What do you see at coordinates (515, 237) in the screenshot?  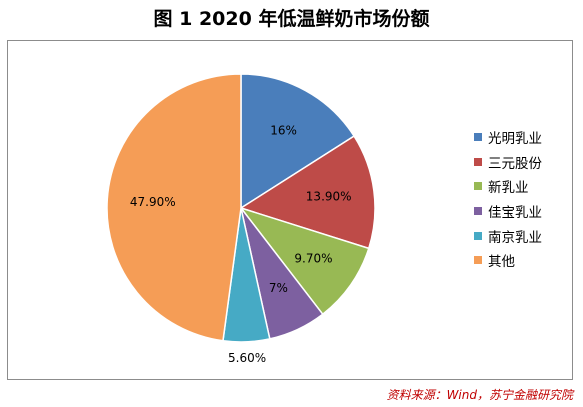 I see `legend-label-4: 南京乳业` at bounding box center [515, 237].